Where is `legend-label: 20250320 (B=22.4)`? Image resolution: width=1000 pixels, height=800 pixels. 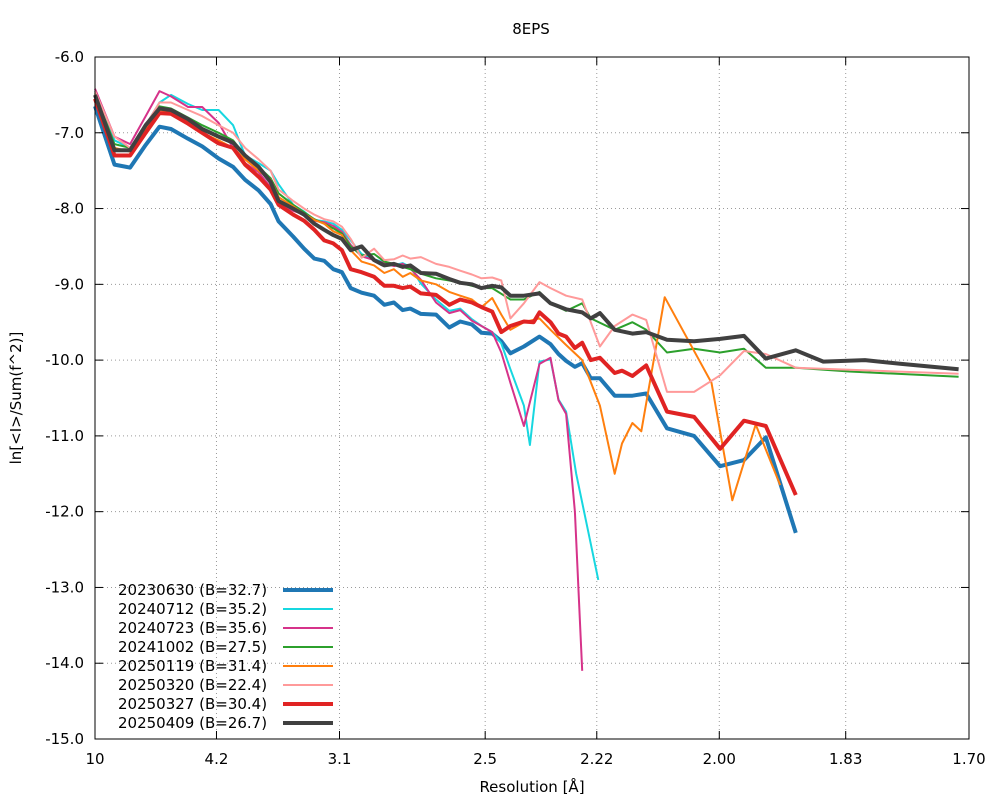 legend-label: 20250320 (B=22.4) is located at coordinates (192, 685).